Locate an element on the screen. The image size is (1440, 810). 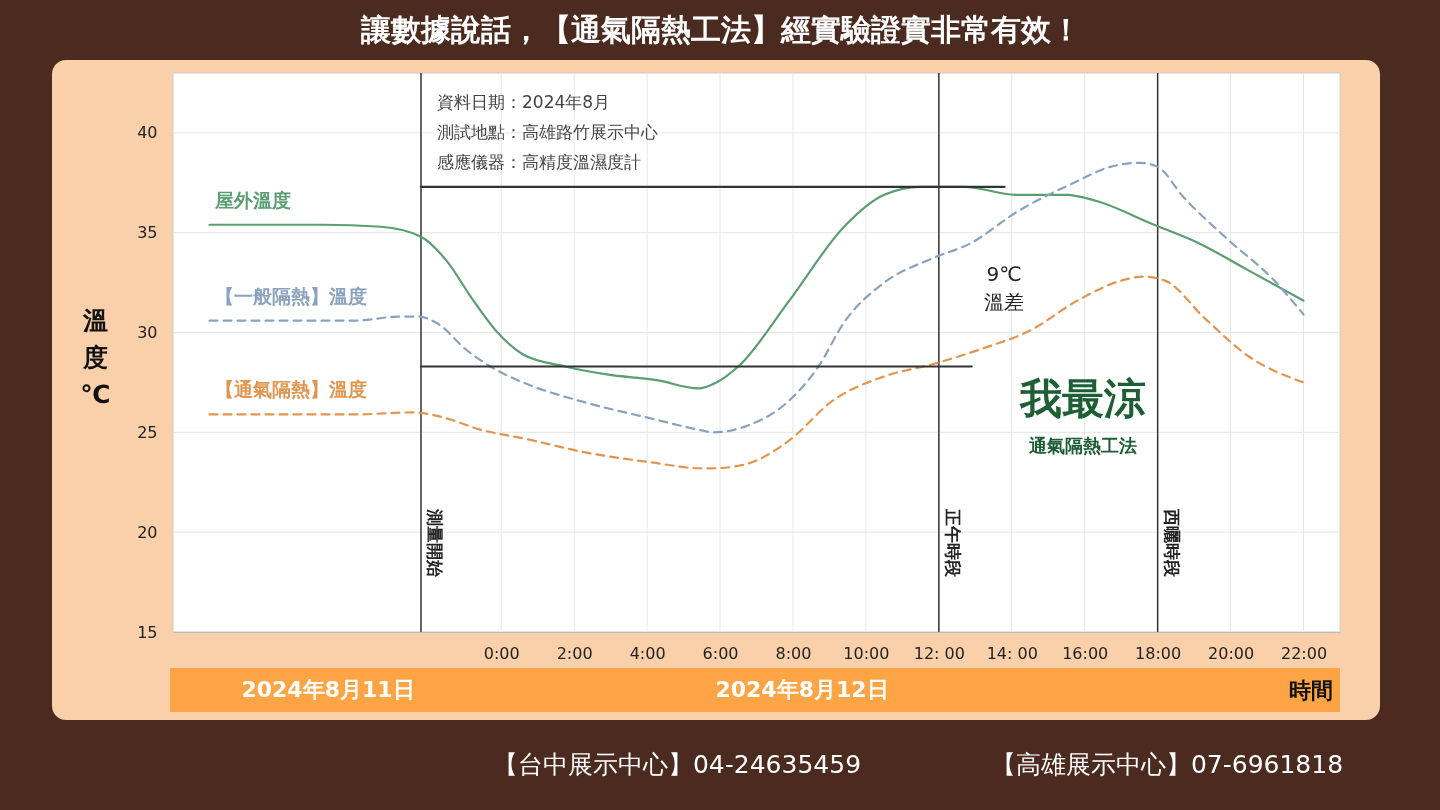
x-tick-label: 12: 00 is located at coordinates (939, 653).